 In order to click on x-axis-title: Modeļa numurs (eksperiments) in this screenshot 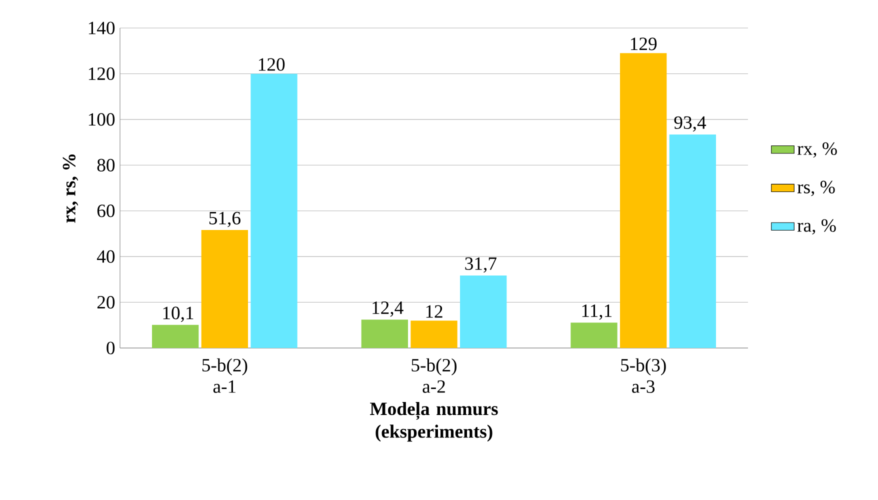, I will do `click(434, 422)`.